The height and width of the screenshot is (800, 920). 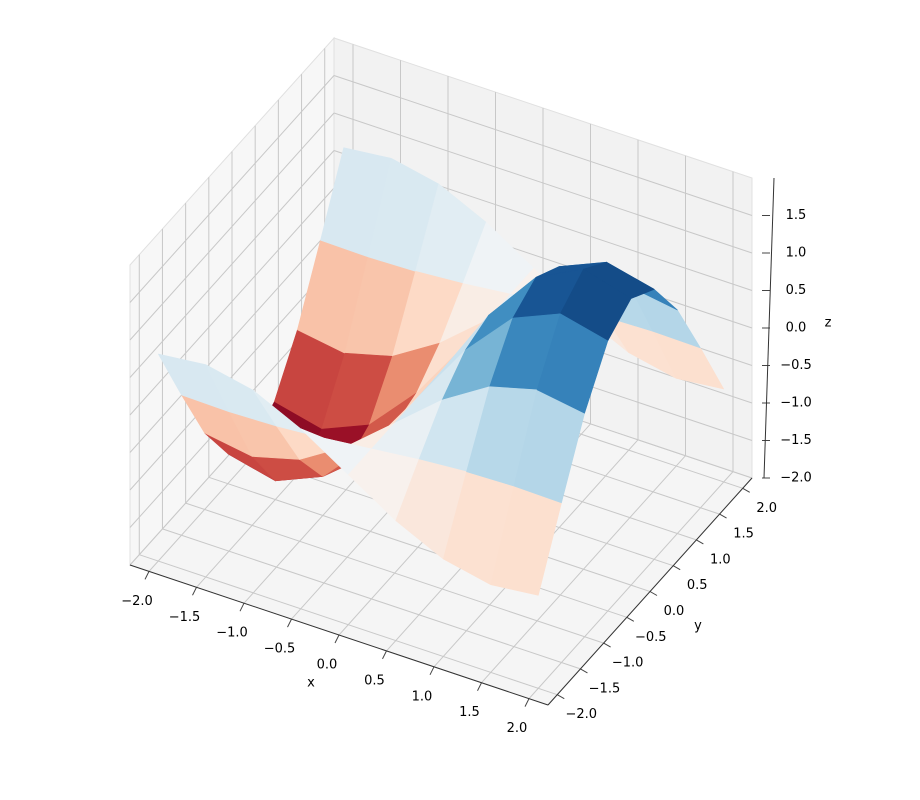 What do you see at coordinates (796, 253) in the screenshot?
I see `z-tick-label: 1.0` at bounding box center [796, 253].